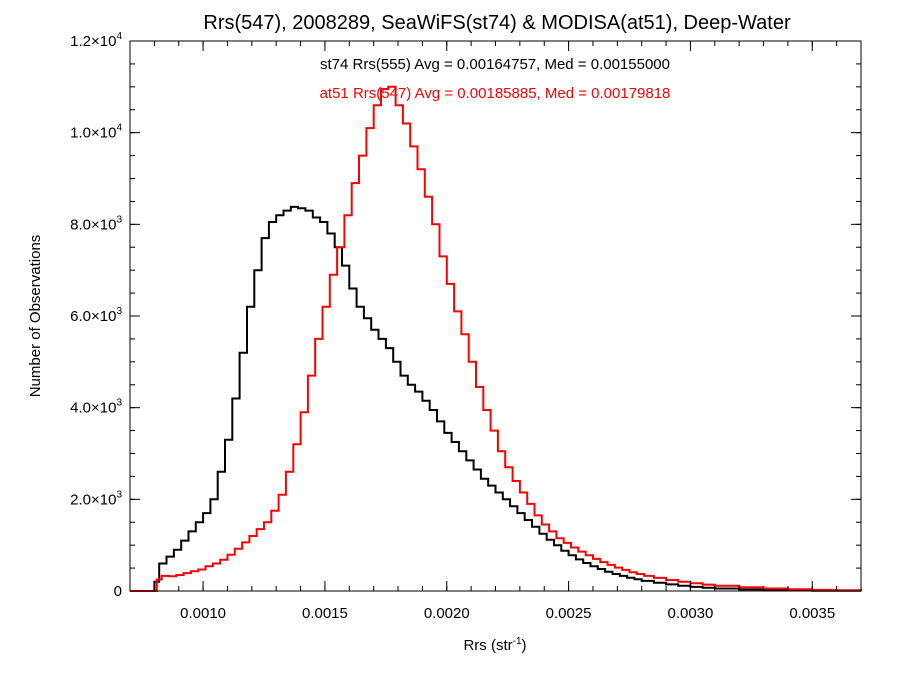 This screenshot has height=675, width=900. What do you see at coordinates (325, 613) in the screenshot?
I see `x-tick-label: 0.0015` at bounding box center [325, 613].